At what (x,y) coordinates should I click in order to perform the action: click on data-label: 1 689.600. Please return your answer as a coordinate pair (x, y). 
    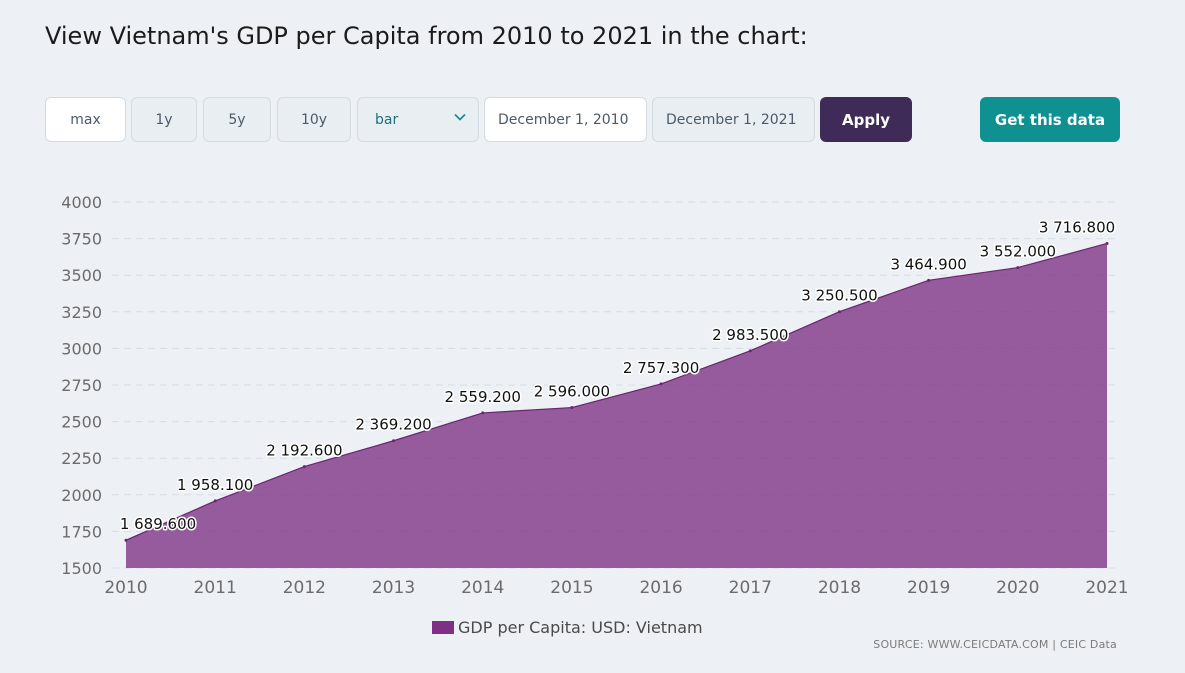
    Looking at the image, I should click on (158, 524).